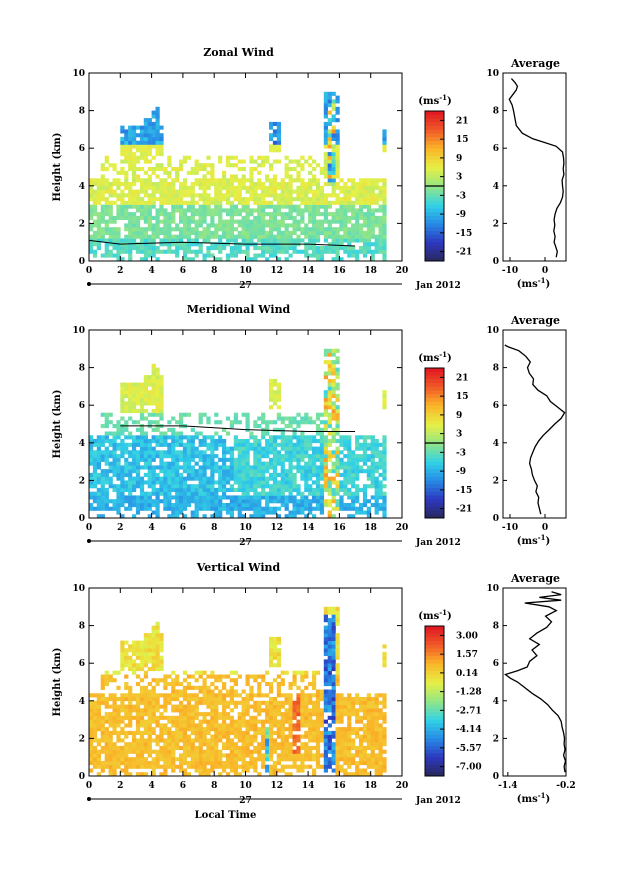  What do you see at coordinates (402, 528) in the screenshot?
I see `x-tick-label: 20` at bounding box center [402, 528].